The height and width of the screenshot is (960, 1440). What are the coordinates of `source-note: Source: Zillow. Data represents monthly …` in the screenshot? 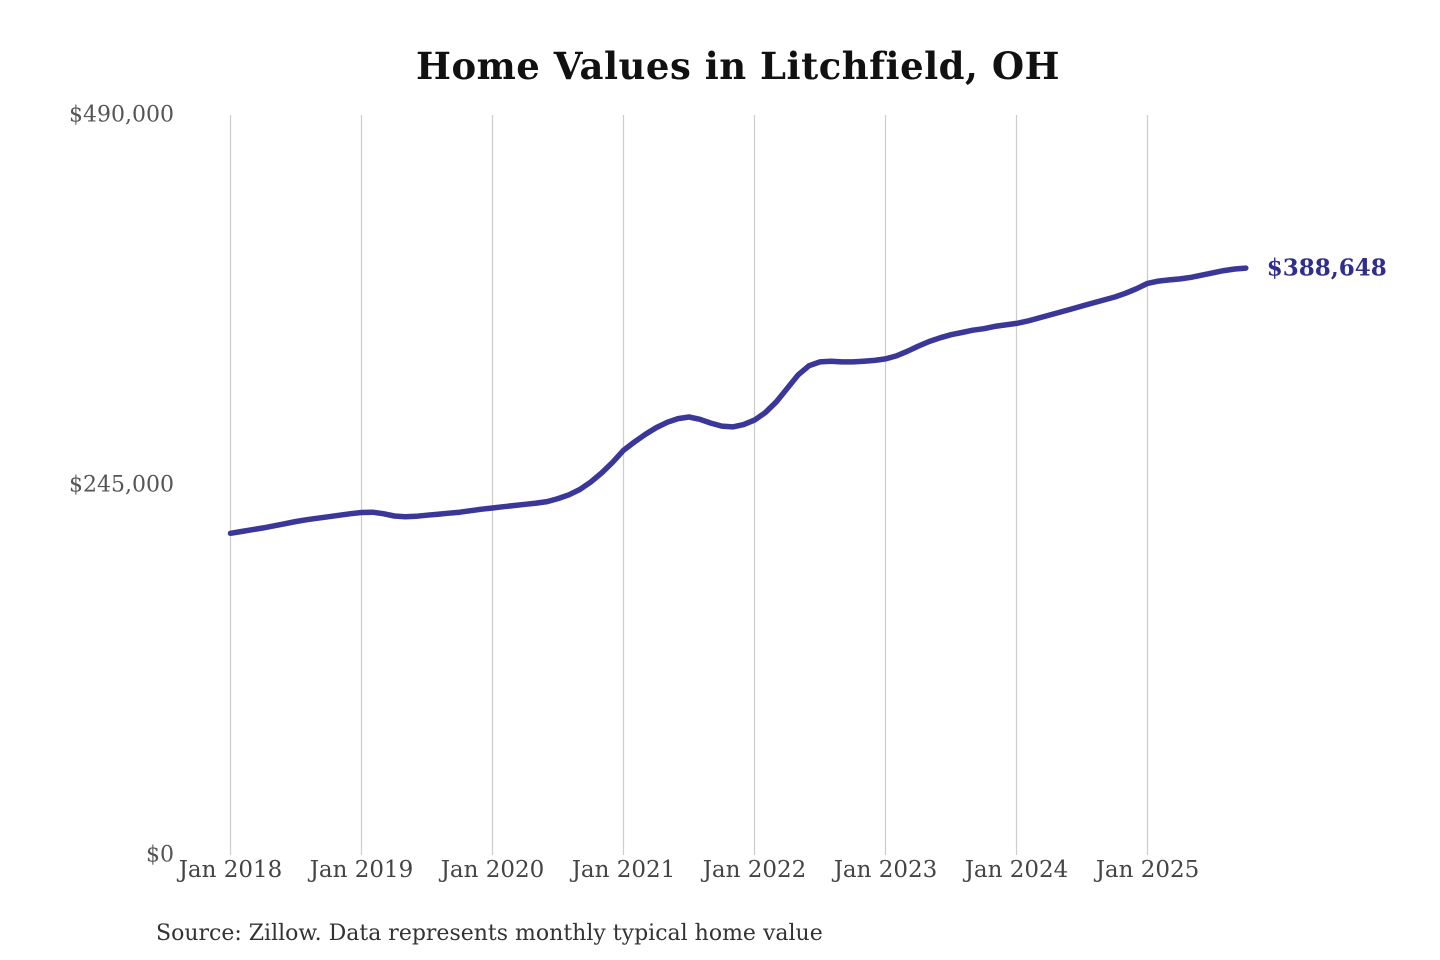 It's located at (489, 933).